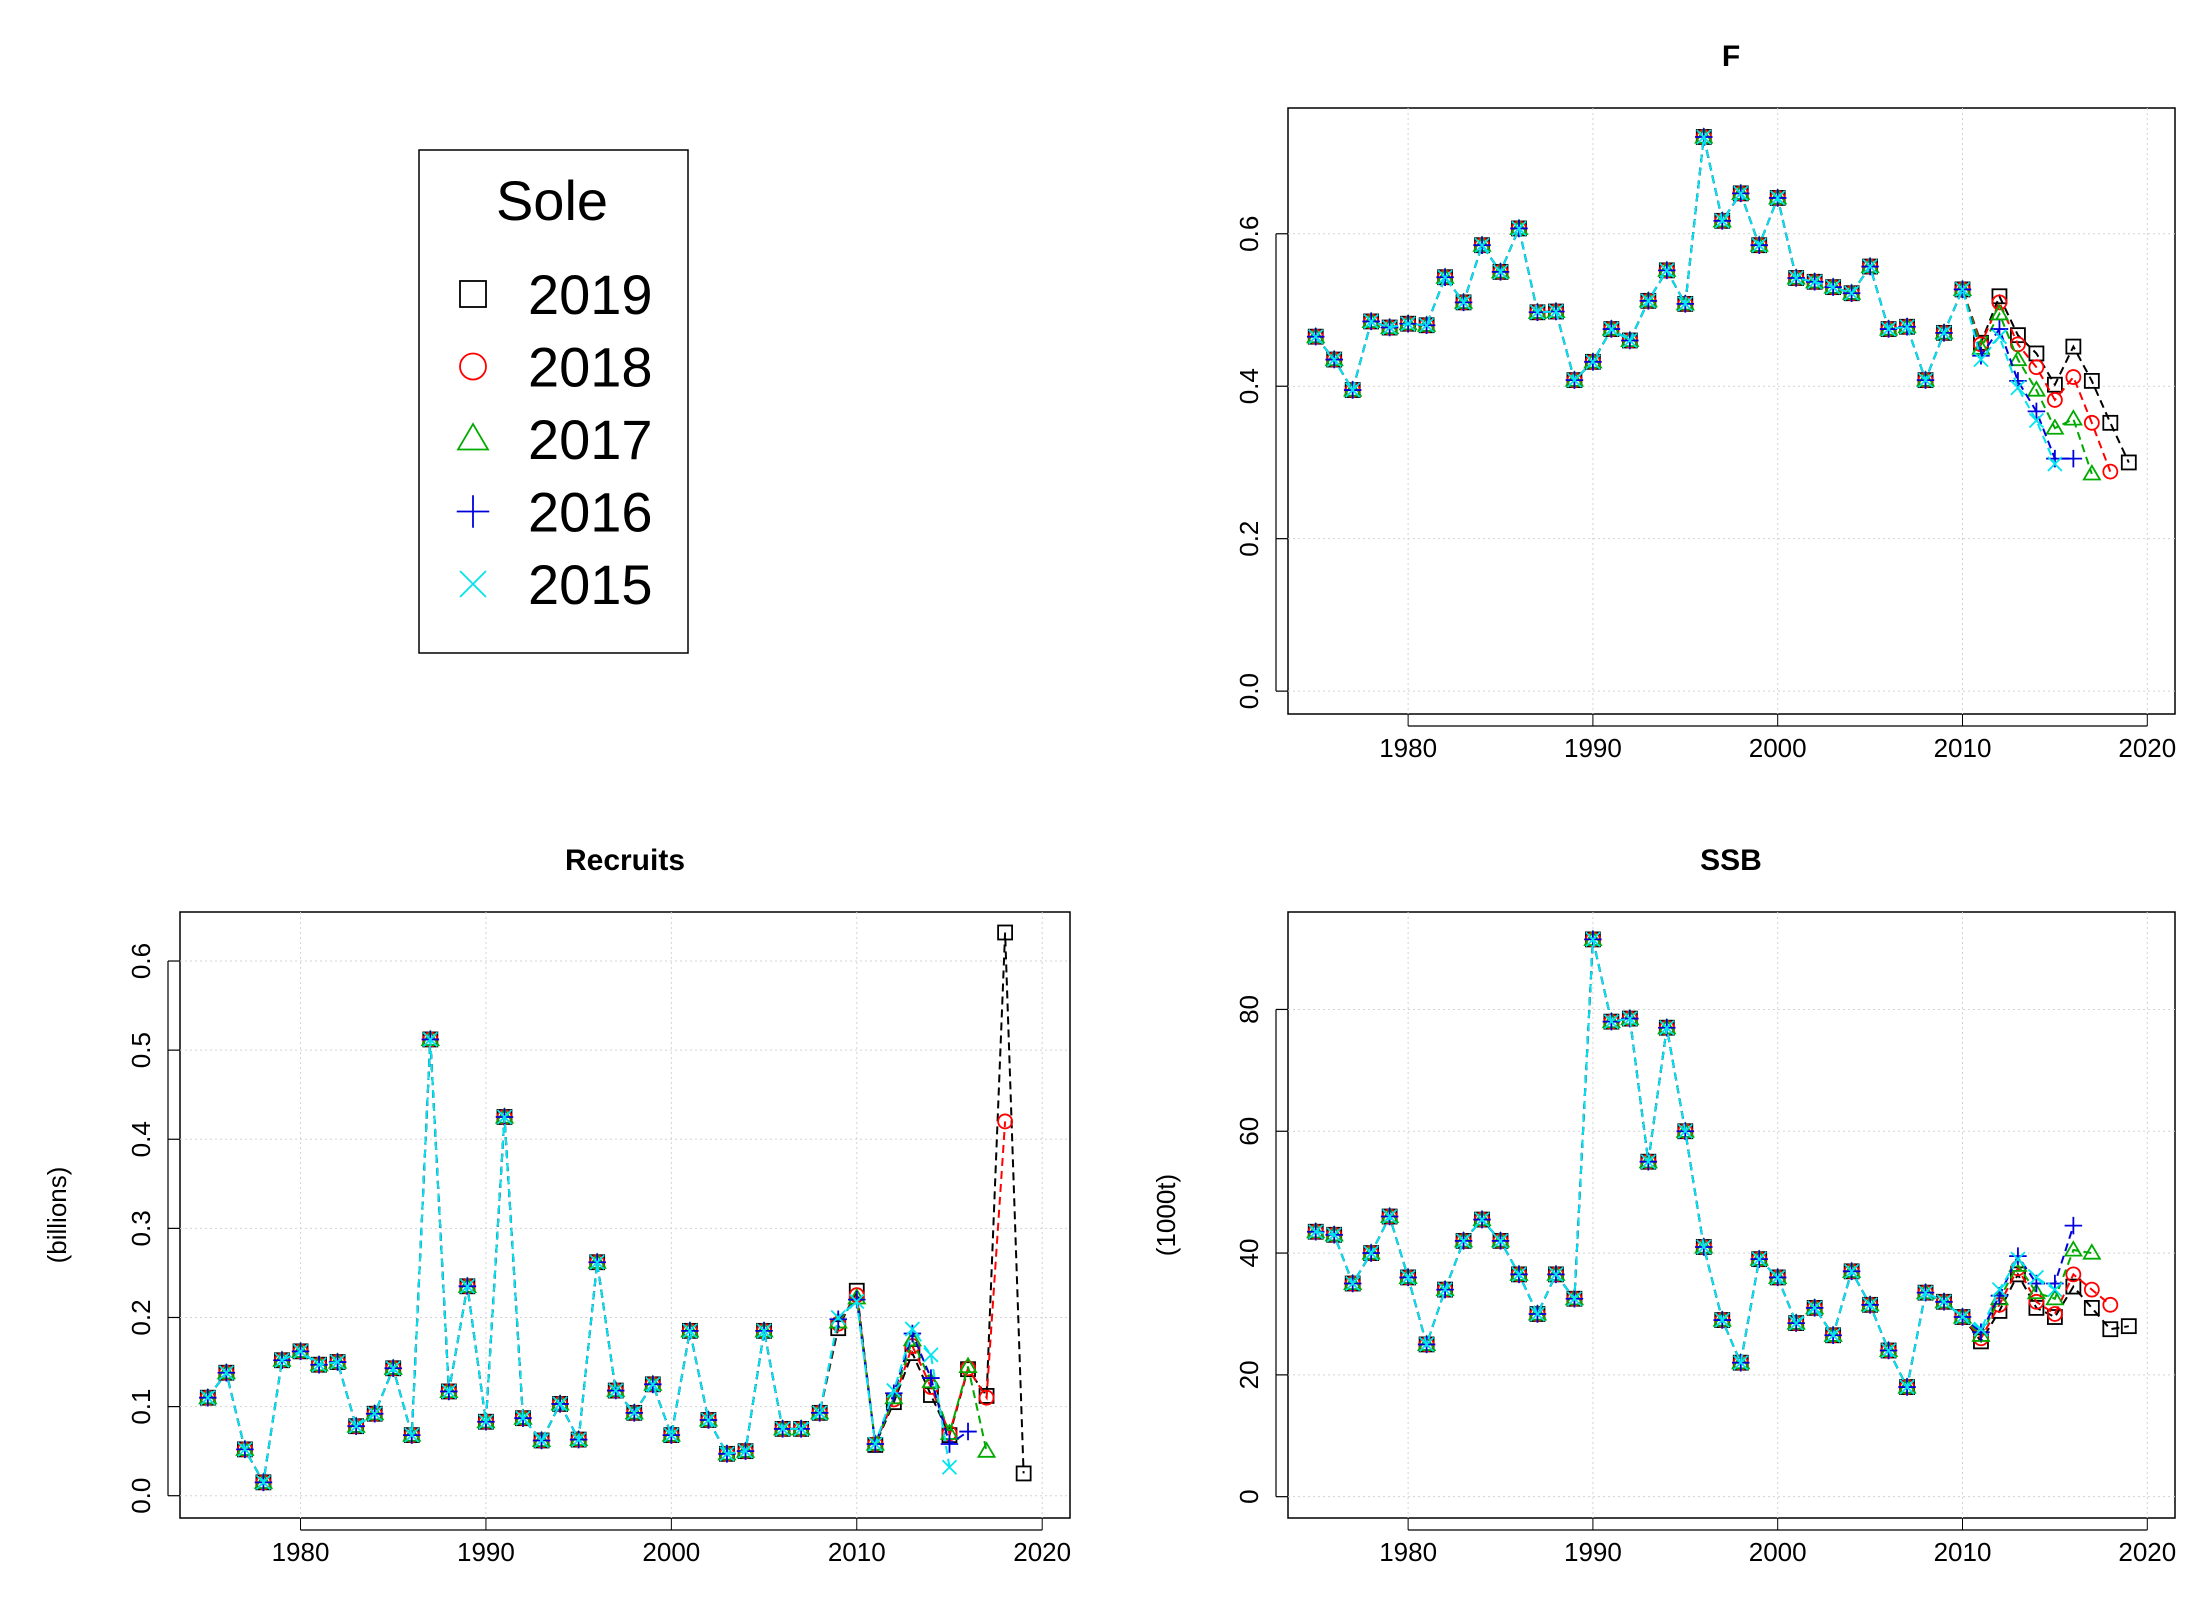 The height and width of the screenshot is (1600, 2200). Describe the element at coordinates (1999, 302) in the screenshot. I see `point-2018-2012` at that location.